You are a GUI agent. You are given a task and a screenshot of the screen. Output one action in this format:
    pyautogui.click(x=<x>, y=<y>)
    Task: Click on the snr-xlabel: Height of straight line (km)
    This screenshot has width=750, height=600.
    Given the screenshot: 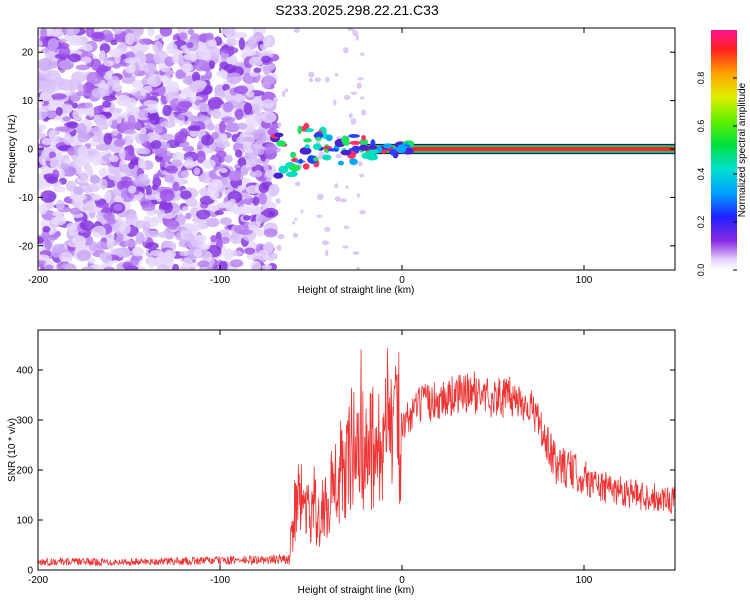 What is the action you would take?
    pyautogui.click(x=356, y=590)
    